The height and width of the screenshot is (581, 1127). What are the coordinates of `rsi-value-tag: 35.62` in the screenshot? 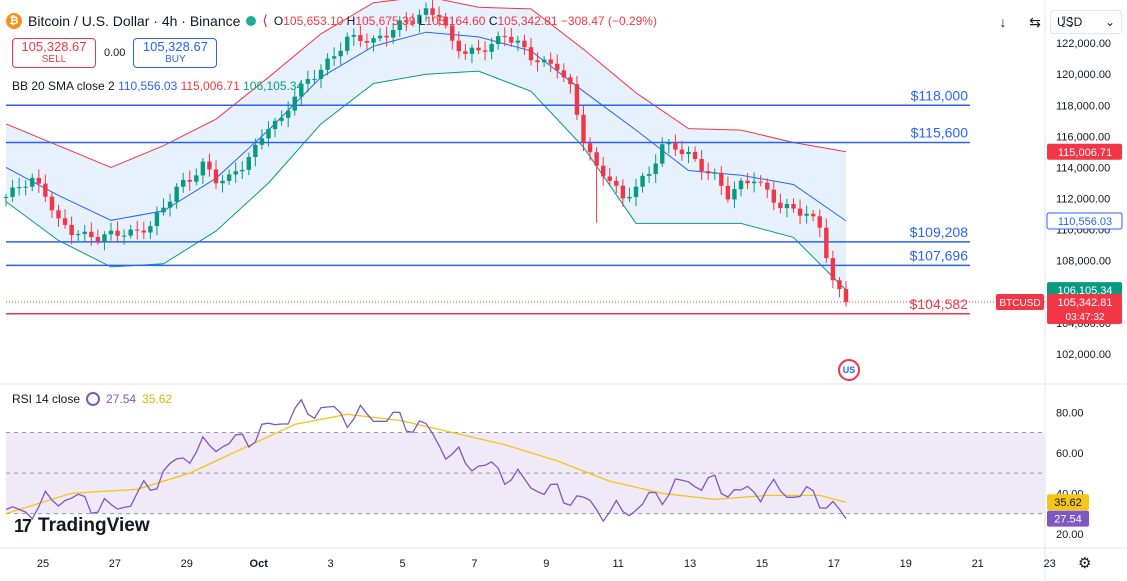 It's located at (1068, 503).